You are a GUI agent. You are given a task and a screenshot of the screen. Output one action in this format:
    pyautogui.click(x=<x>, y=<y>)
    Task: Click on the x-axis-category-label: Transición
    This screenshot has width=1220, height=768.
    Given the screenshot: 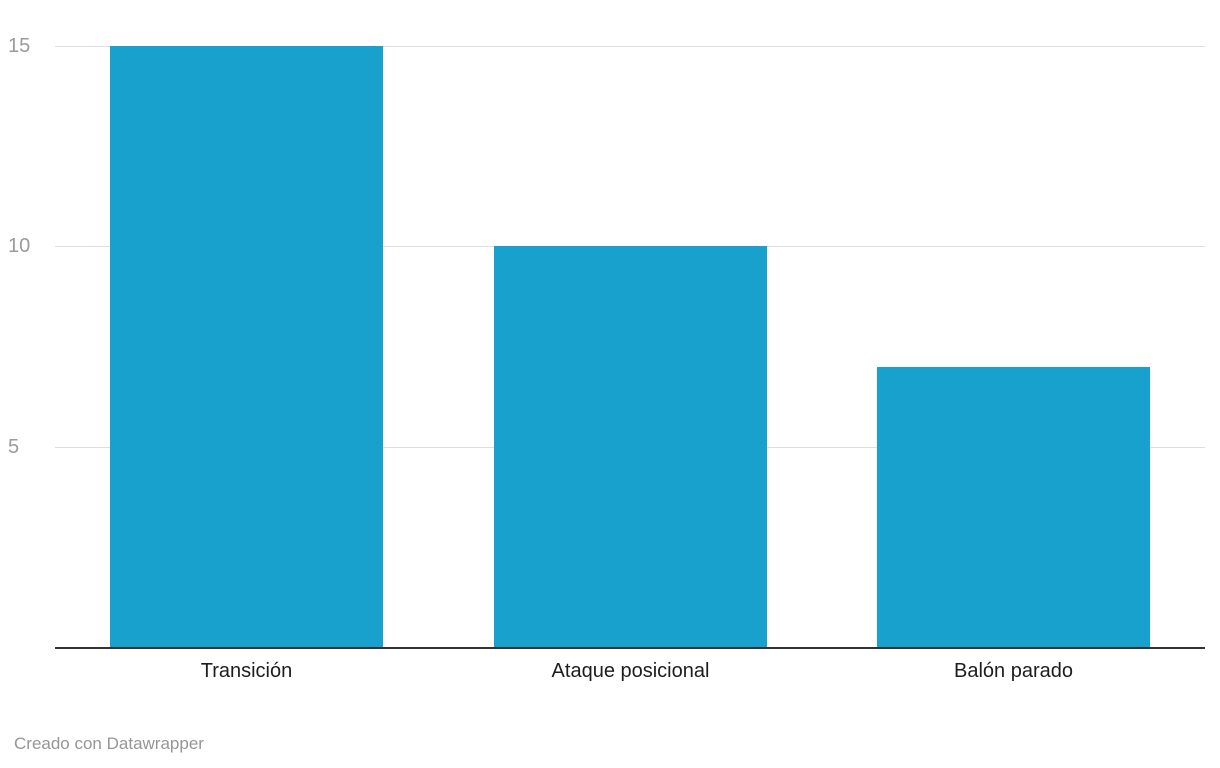 What is the action you would take?
    pyautogui.click(x=246, y=671)
    